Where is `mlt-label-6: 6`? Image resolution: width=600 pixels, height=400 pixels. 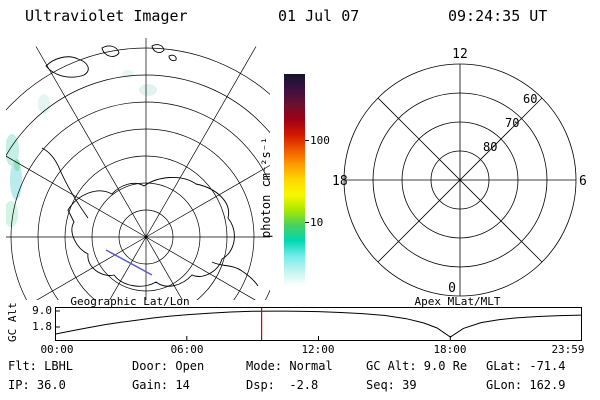
mlt-label-6: 6 is located at coordinates (583, 181).